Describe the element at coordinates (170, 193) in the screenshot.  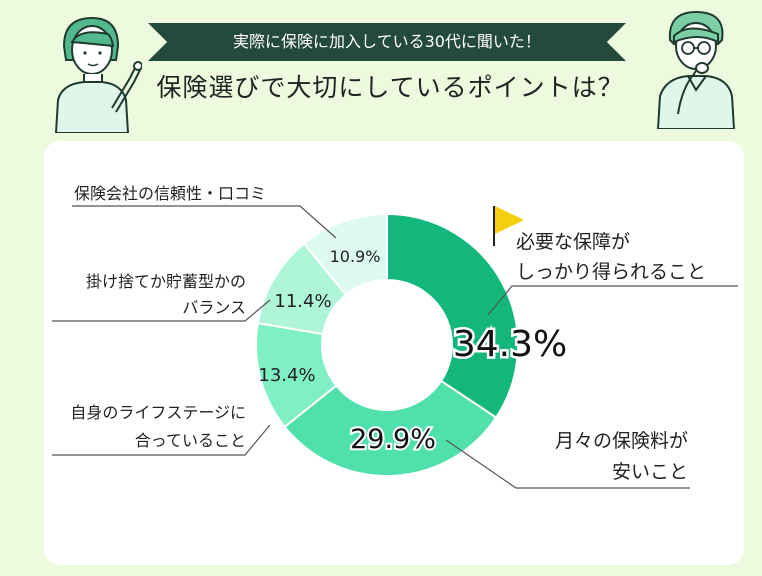
I see `category-label-5: 保険会社の信頼性・口コミ` at that location.